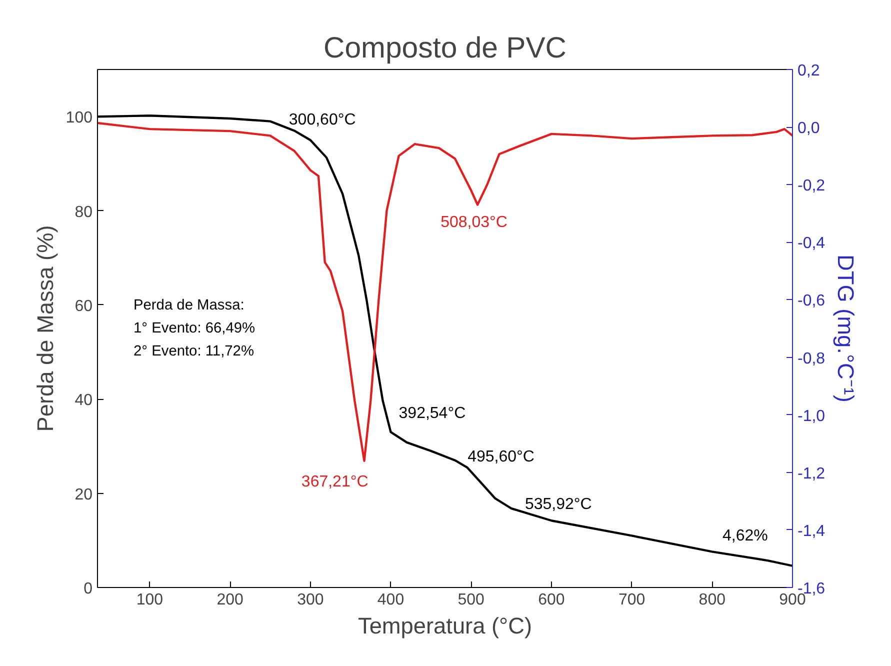  Describe the element at coordinates (334, 481) in the screenshot. I see `annotation: 367,21°C` at that location.